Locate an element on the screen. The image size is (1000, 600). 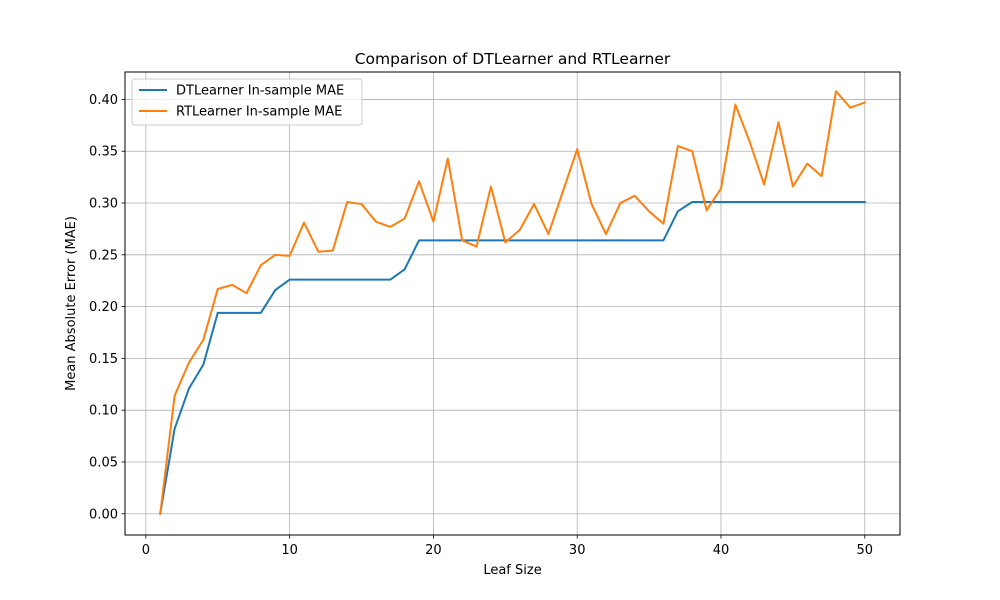
x-tick-label: 40 is located at coordinates (721, 550).